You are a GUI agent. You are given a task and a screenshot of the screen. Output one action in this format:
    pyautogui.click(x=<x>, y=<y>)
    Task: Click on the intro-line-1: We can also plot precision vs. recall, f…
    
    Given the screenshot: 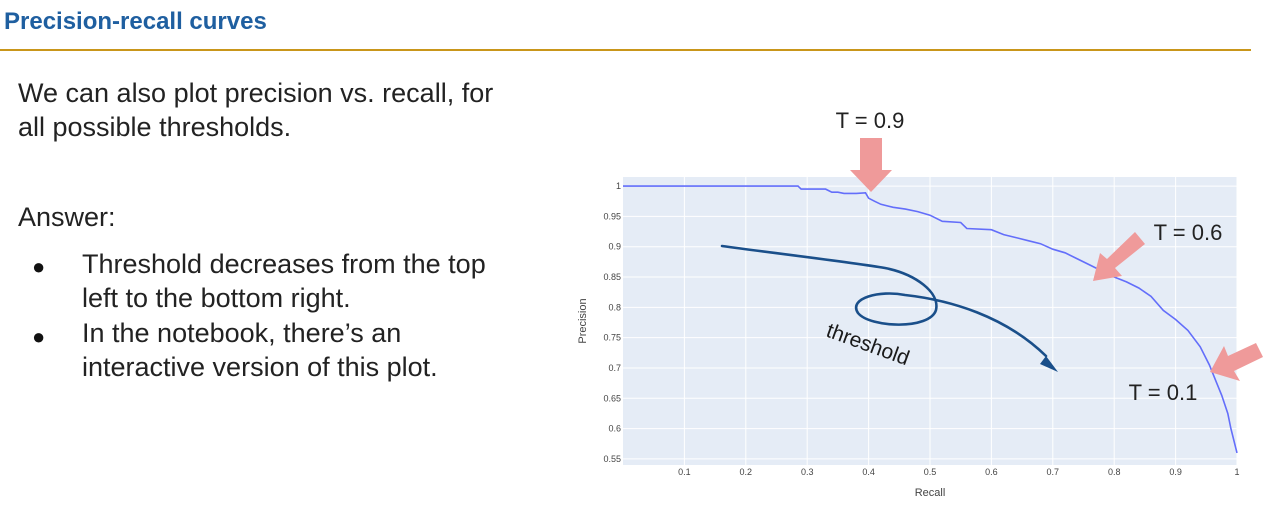 What is the action you would take?
    pyautogui.click(x=256, y=93)
    